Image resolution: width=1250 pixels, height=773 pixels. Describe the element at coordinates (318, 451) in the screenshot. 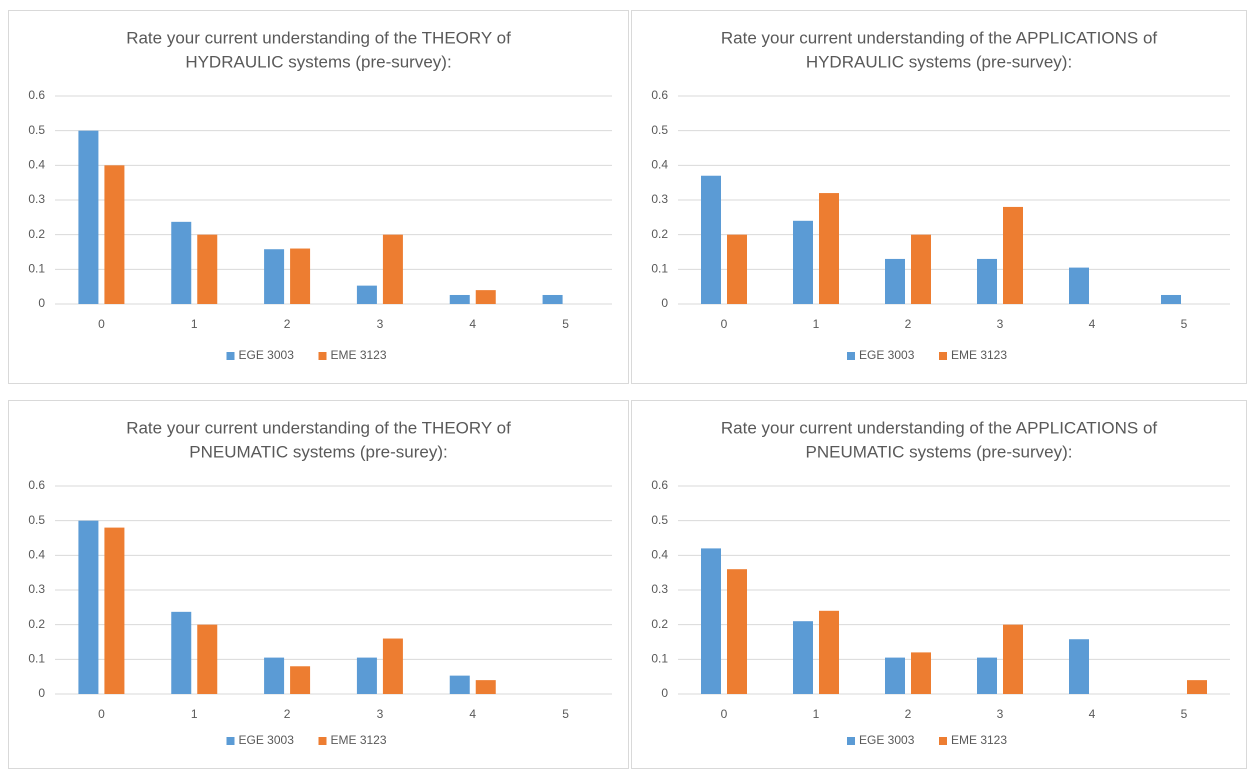

I see `chart-title: PNEUMATIC systems (pre-surey):` at that location.